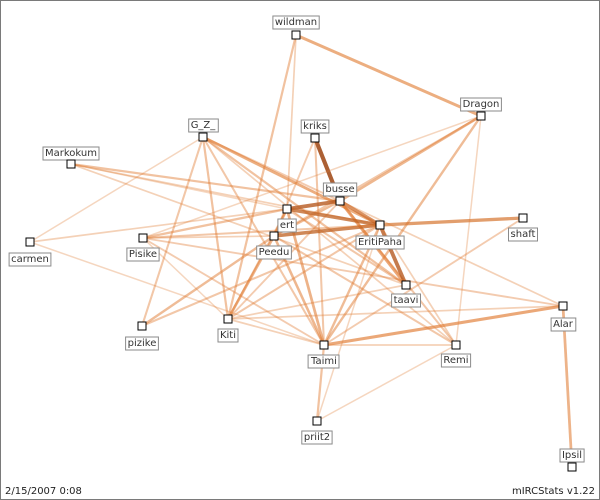 This screenshot has width=600, height=500. What do you see at coordinates (228, 328) in the screenshot?
I see `node-Kiti: Kiti` at bounding box center [228, 328].